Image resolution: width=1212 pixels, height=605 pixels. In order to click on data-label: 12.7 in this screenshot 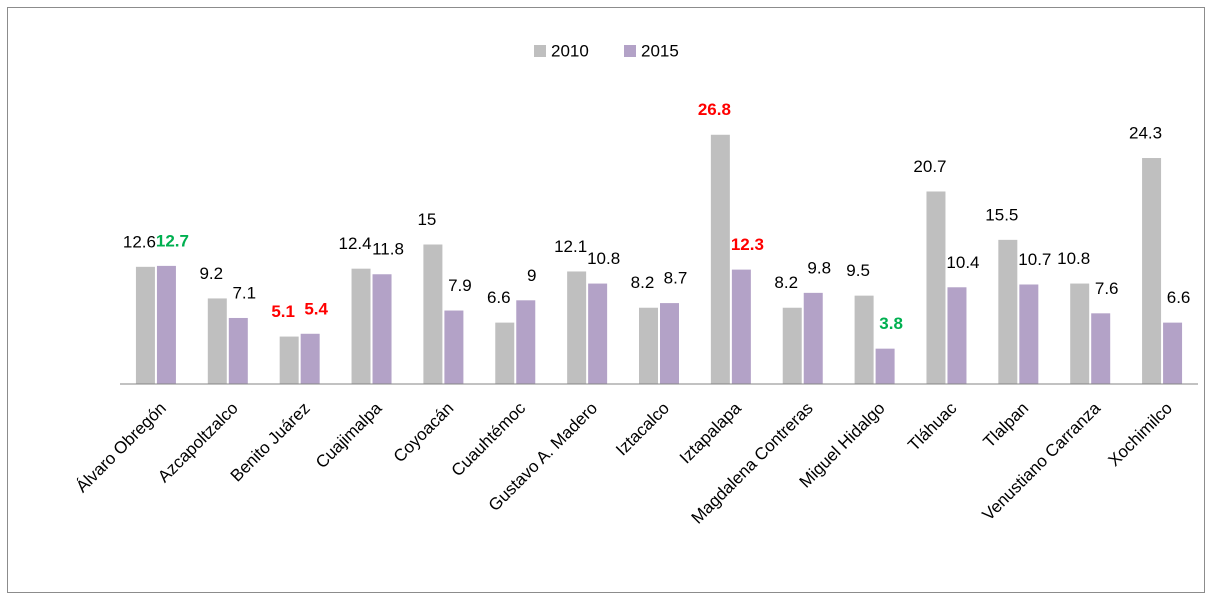, I will do `click(172, 240)`.